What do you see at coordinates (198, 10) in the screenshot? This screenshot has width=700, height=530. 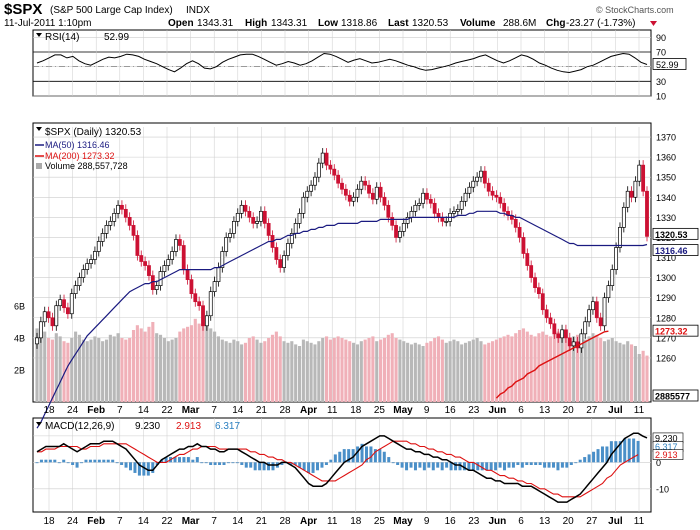 I see `exchange: INDX` at bounding box center [198, 10].